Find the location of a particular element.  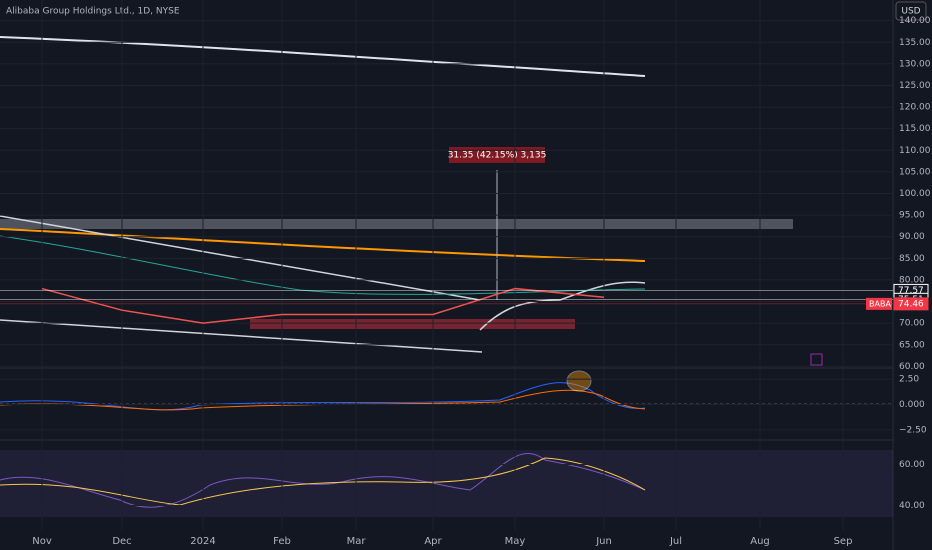

y-tick-label: 120.00 is located at coordinates (915, 108).